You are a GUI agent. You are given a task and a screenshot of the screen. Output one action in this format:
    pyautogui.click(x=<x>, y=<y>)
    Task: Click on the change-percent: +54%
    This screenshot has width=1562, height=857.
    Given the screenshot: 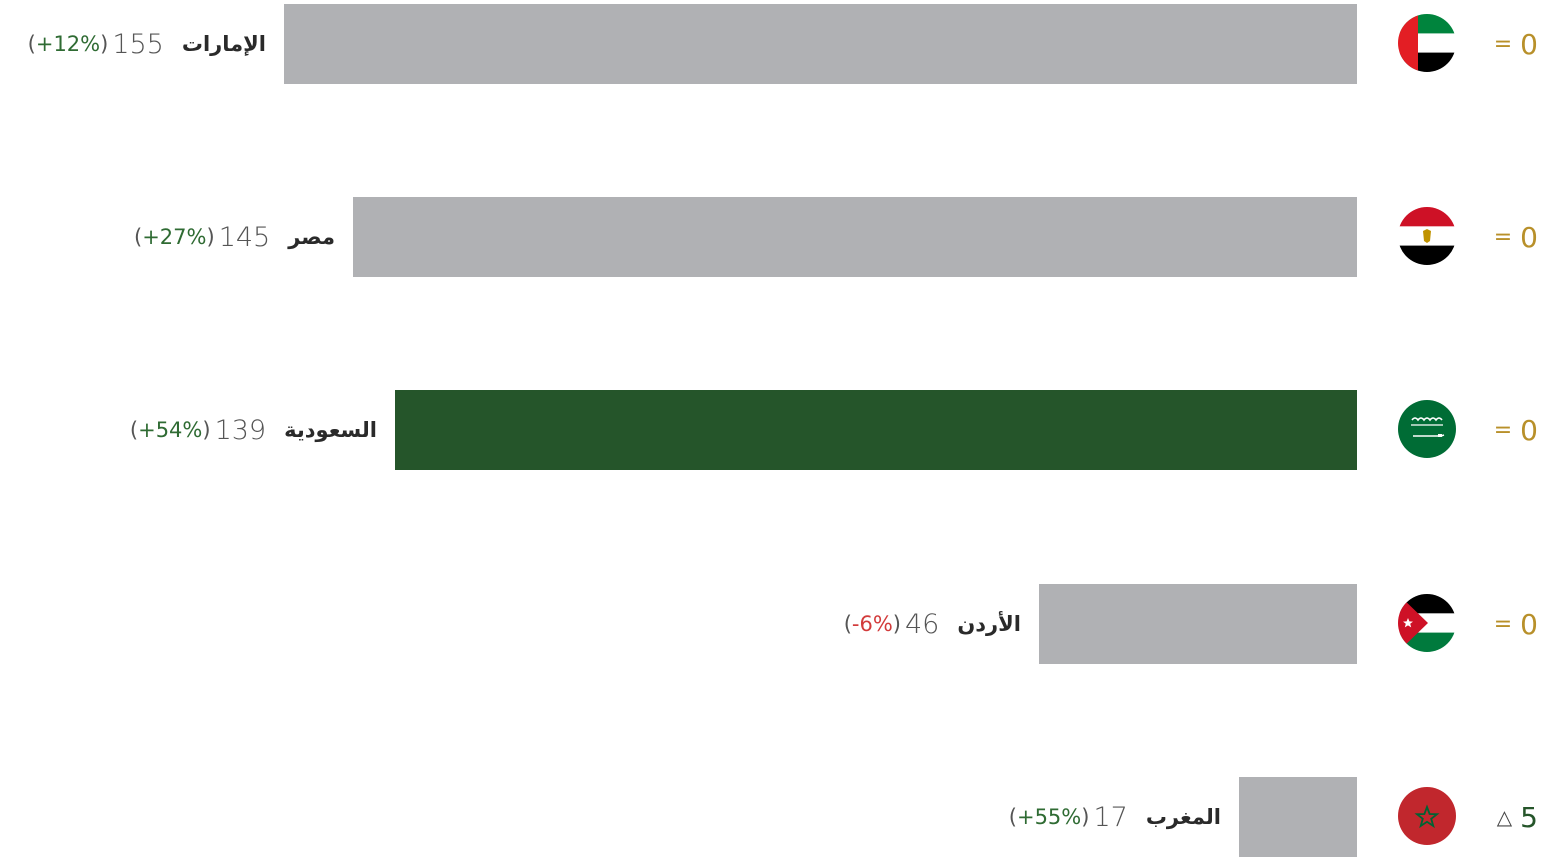 What is the action you would take?
    pyautogui.click(x=170, y=430)
    